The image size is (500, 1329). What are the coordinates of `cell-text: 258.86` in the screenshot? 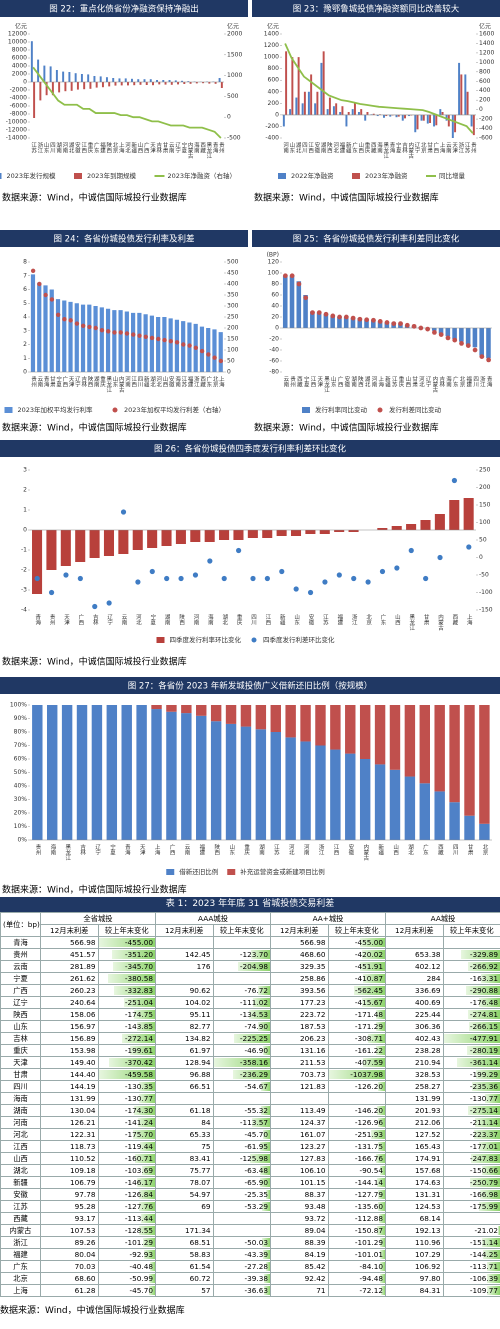 It's located at (312, 978).